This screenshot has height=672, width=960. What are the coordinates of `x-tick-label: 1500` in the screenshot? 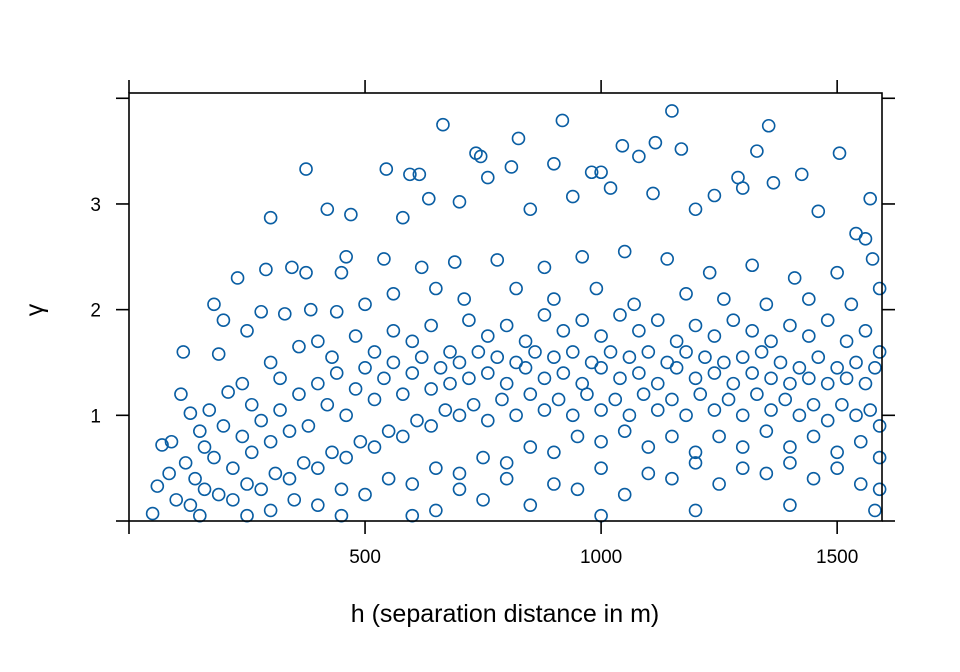 It's located at (837, 557).